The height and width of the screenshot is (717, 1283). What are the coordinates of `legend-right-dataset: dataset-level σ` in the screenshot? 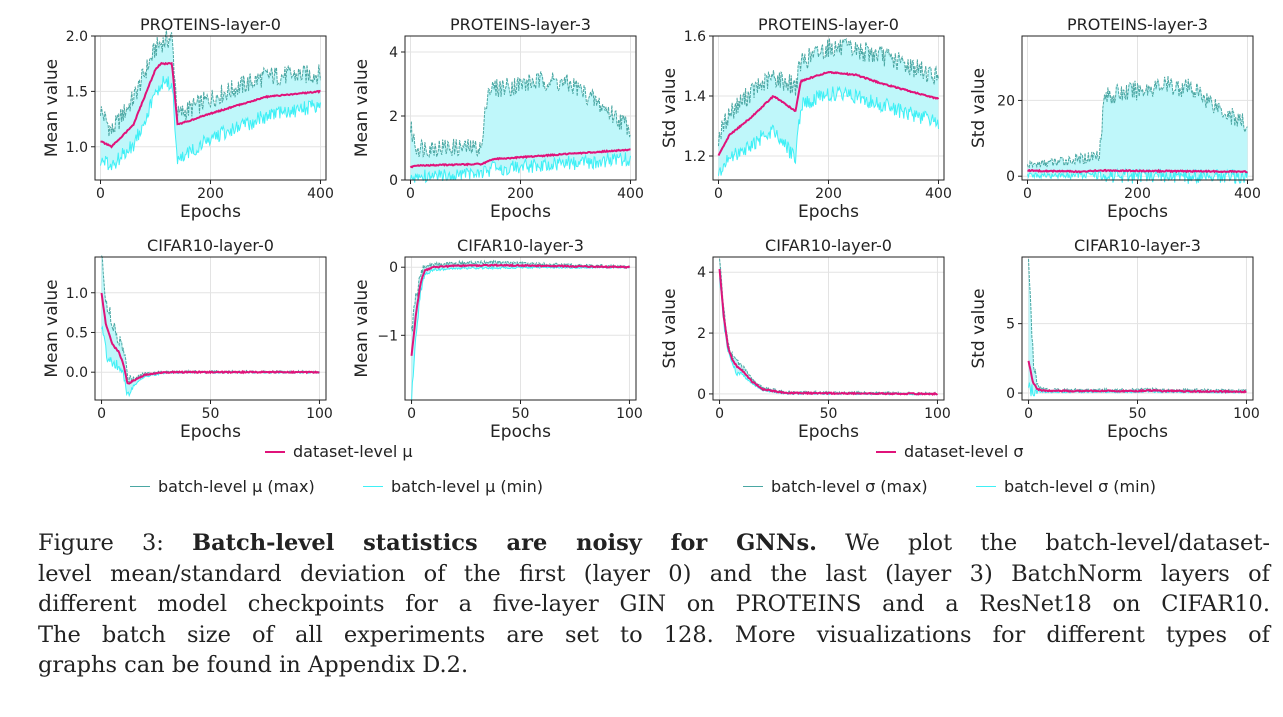 It's located at (950, 451).